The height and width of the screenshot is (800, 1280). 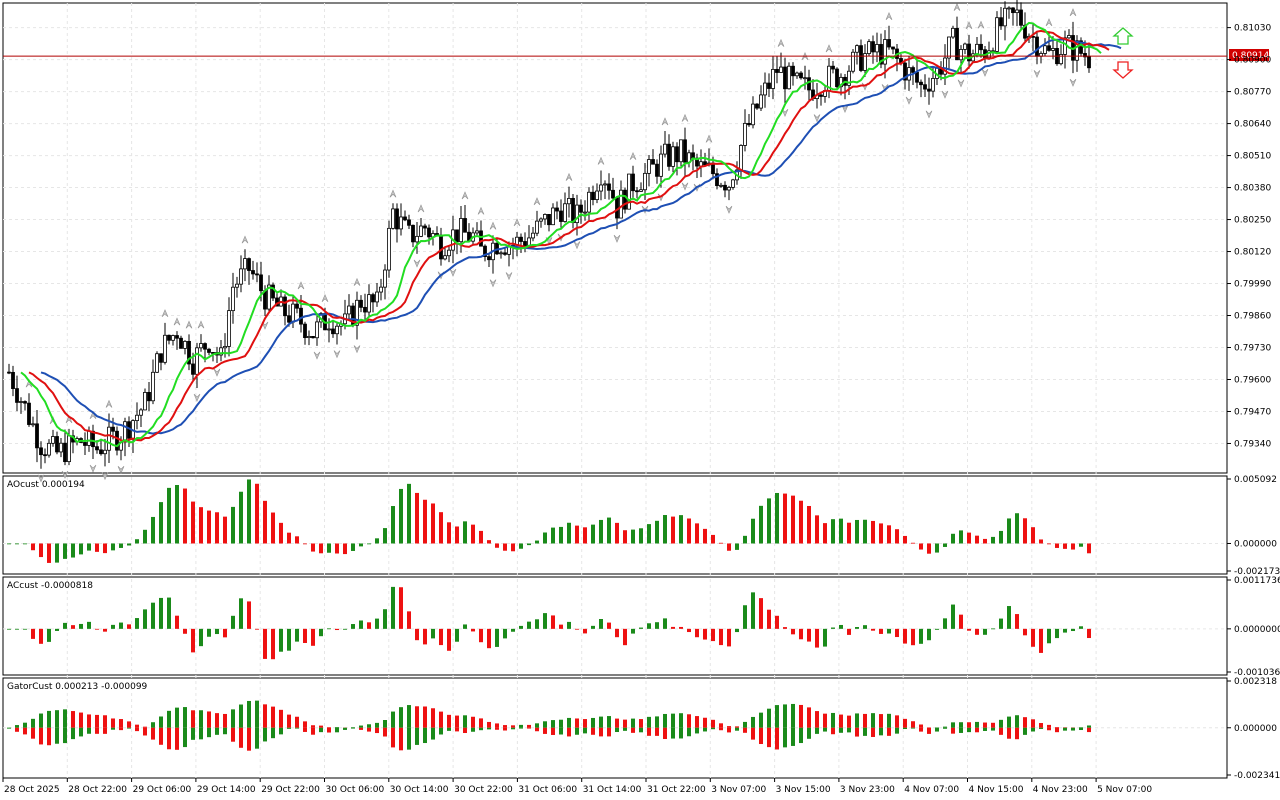 What do you see at coordinates (1252, 317) in the screenshot?
I see `price-tick-label: 0.79860` at bounding box center [1252, 317].